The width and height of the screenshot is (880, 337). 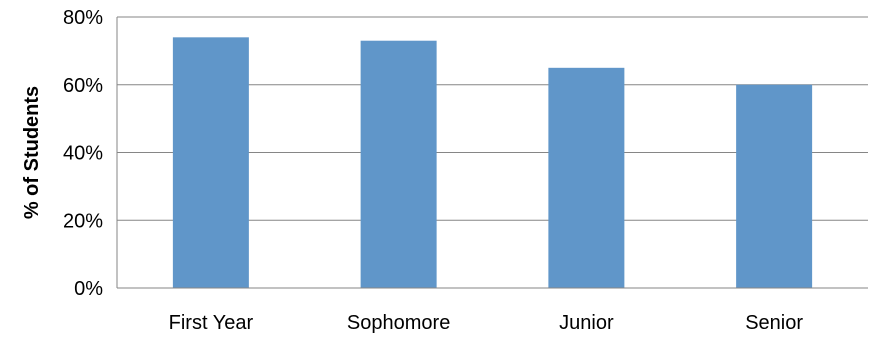 I want to click on x-tick-labels: First Year Sophomore Junior Senior, so click(x=486, y=323).